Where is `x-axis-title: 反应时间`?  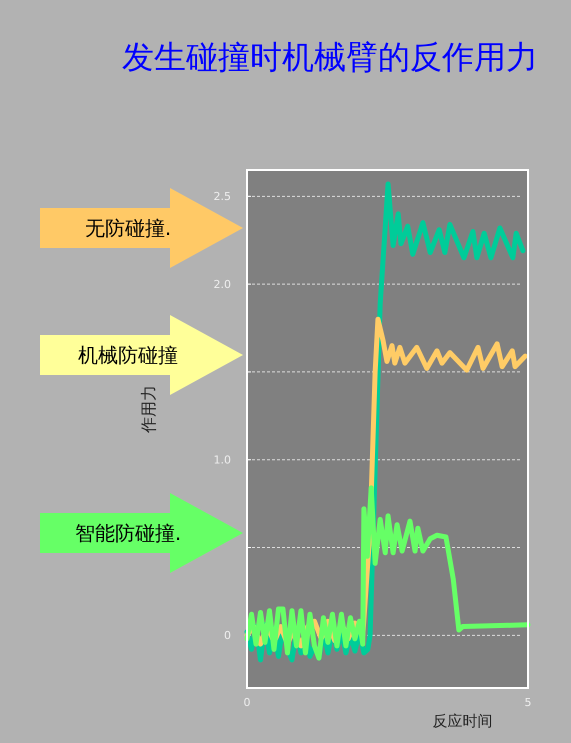
x-axis-title: 反应时间 is located at coordinates (462, 721).